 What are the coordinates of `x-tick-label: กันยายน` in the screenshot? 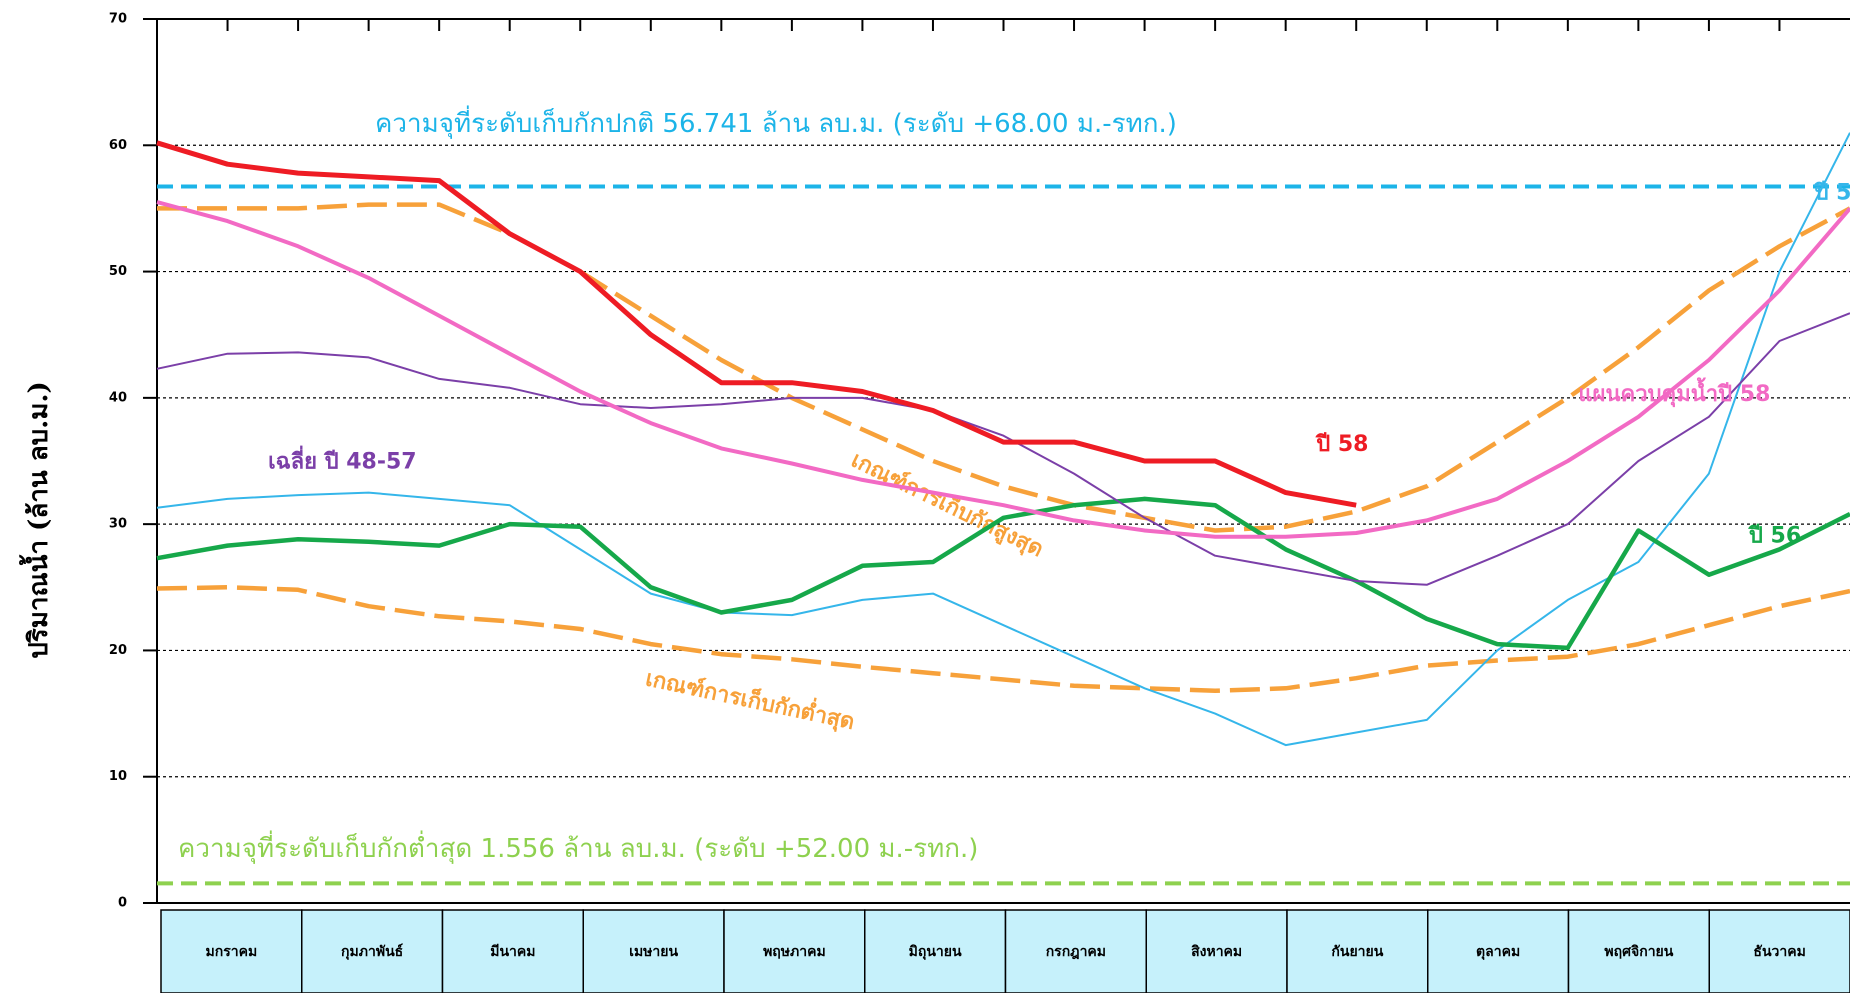 It's located at (1357, 952).